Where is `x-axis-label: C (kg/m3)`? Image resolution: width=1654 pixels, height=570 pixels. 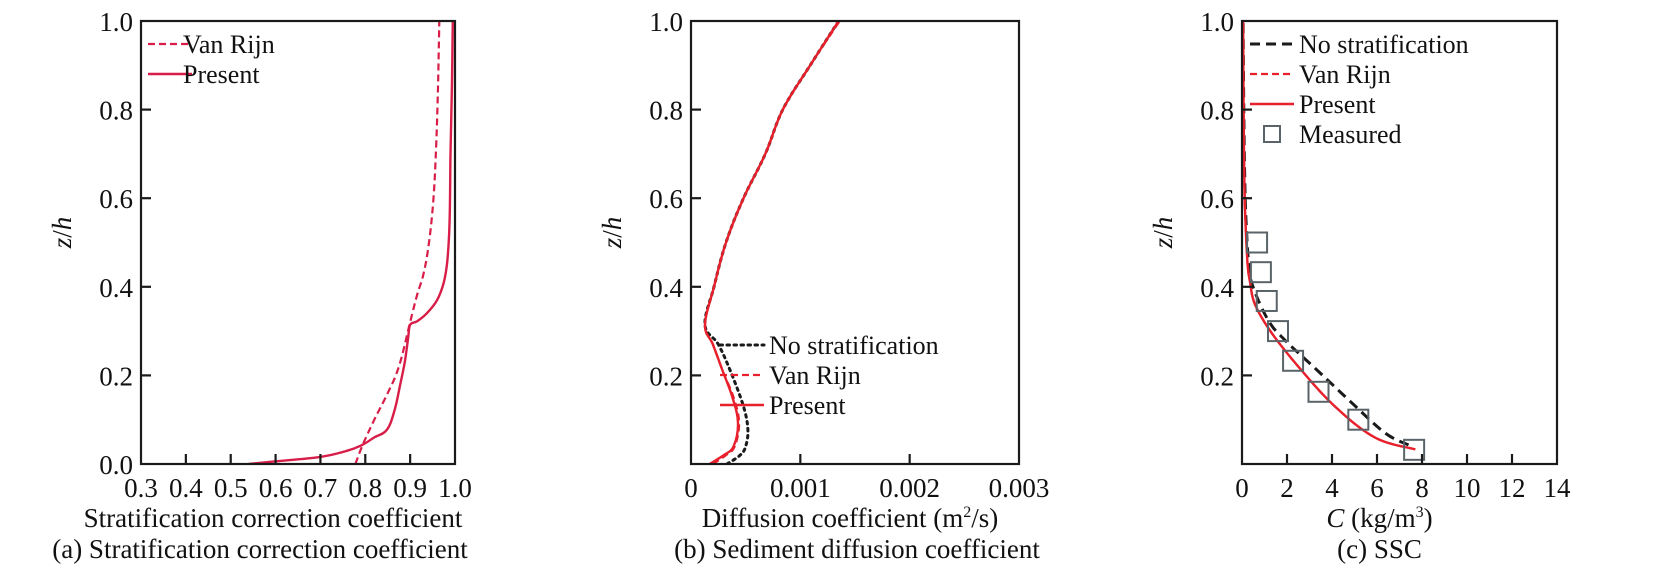
x-axis-label: C (kg/m3) is located at coordinates (1379, 518).